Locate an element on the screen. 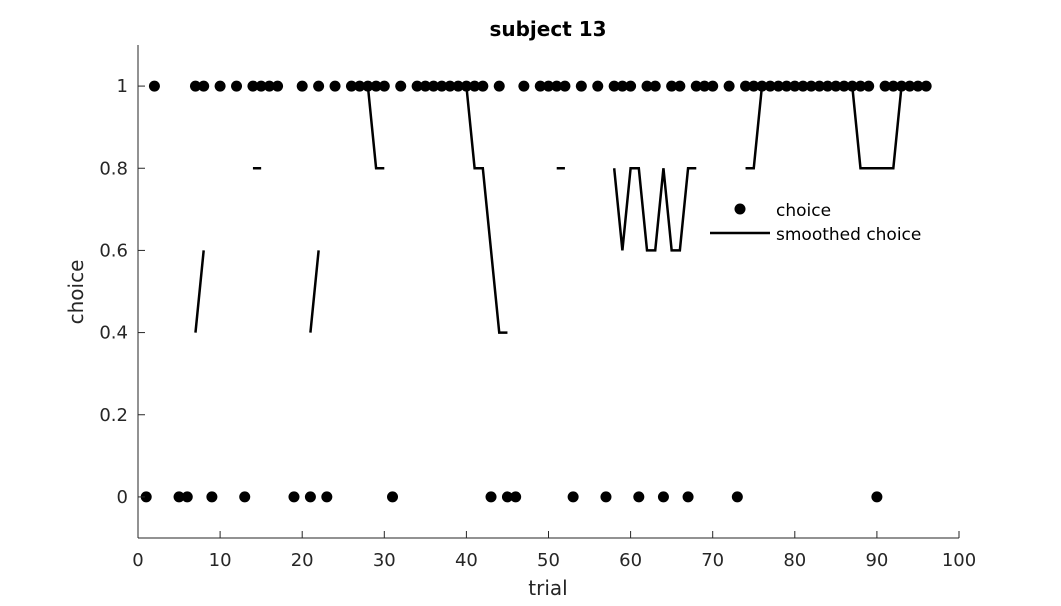 The height and width of the screenshot is (606, 1061). x-tick-label: 100 is located at coordinates (959, 560).